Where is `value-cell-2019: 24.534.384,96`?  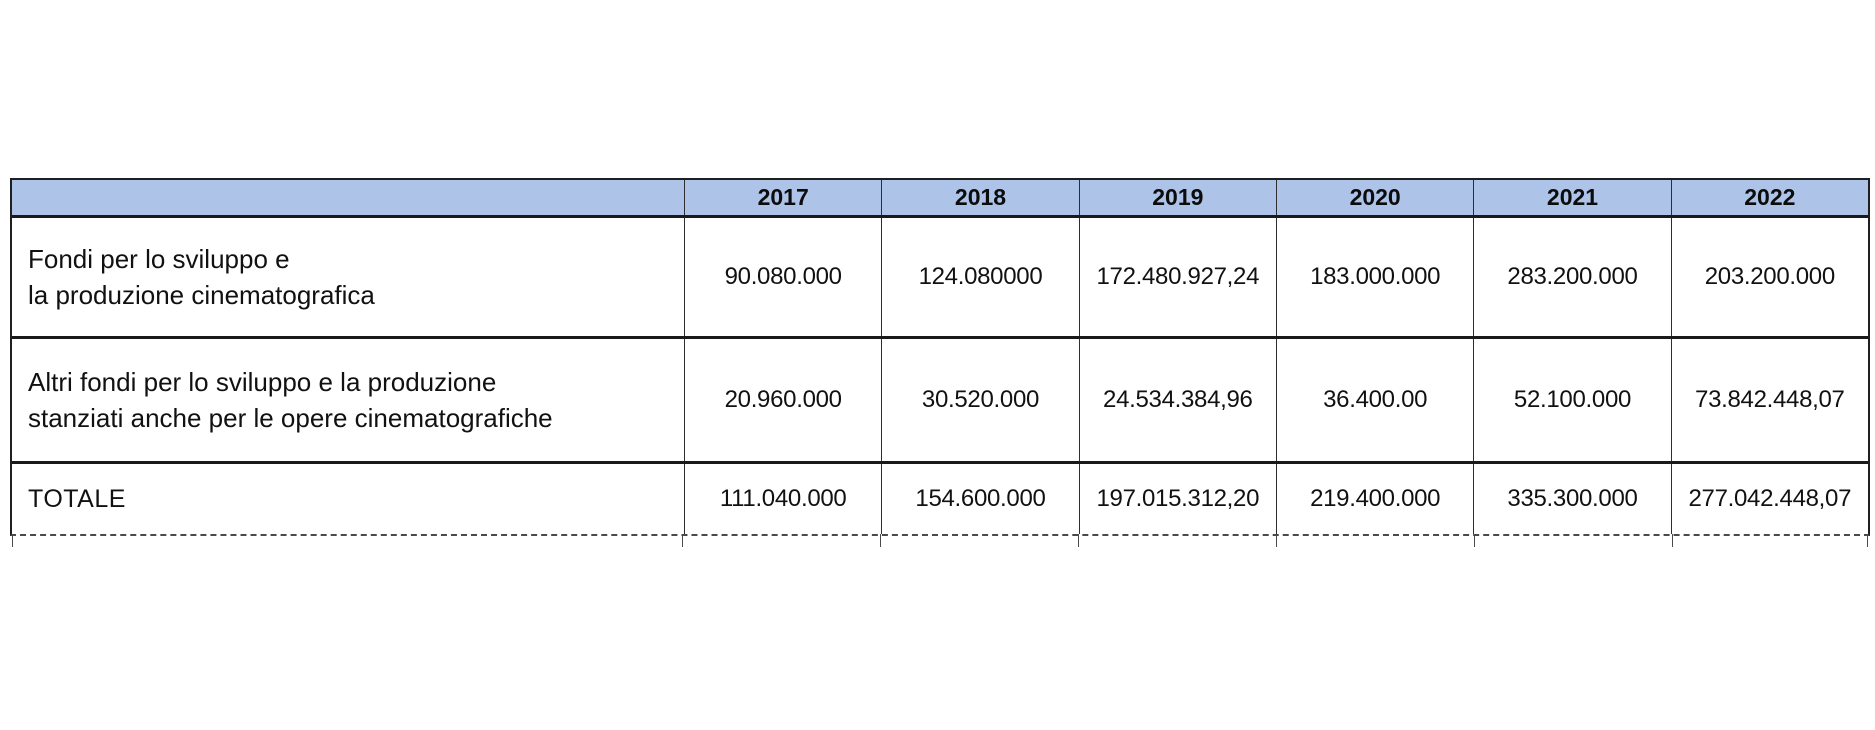
value-cell-2019: 24.534.384,96 is located at coordinates (1177, 400).